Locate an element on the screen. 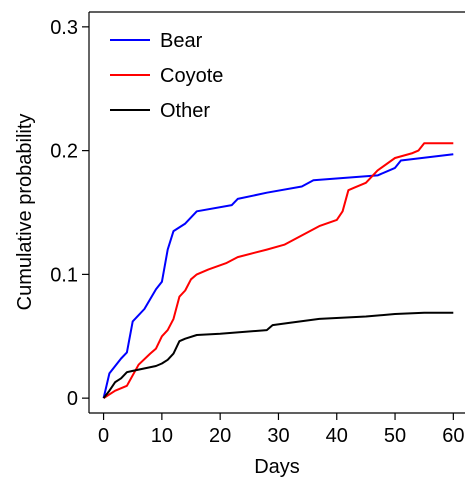  x-tick-label: 20 is located at coordinates (220, 436).